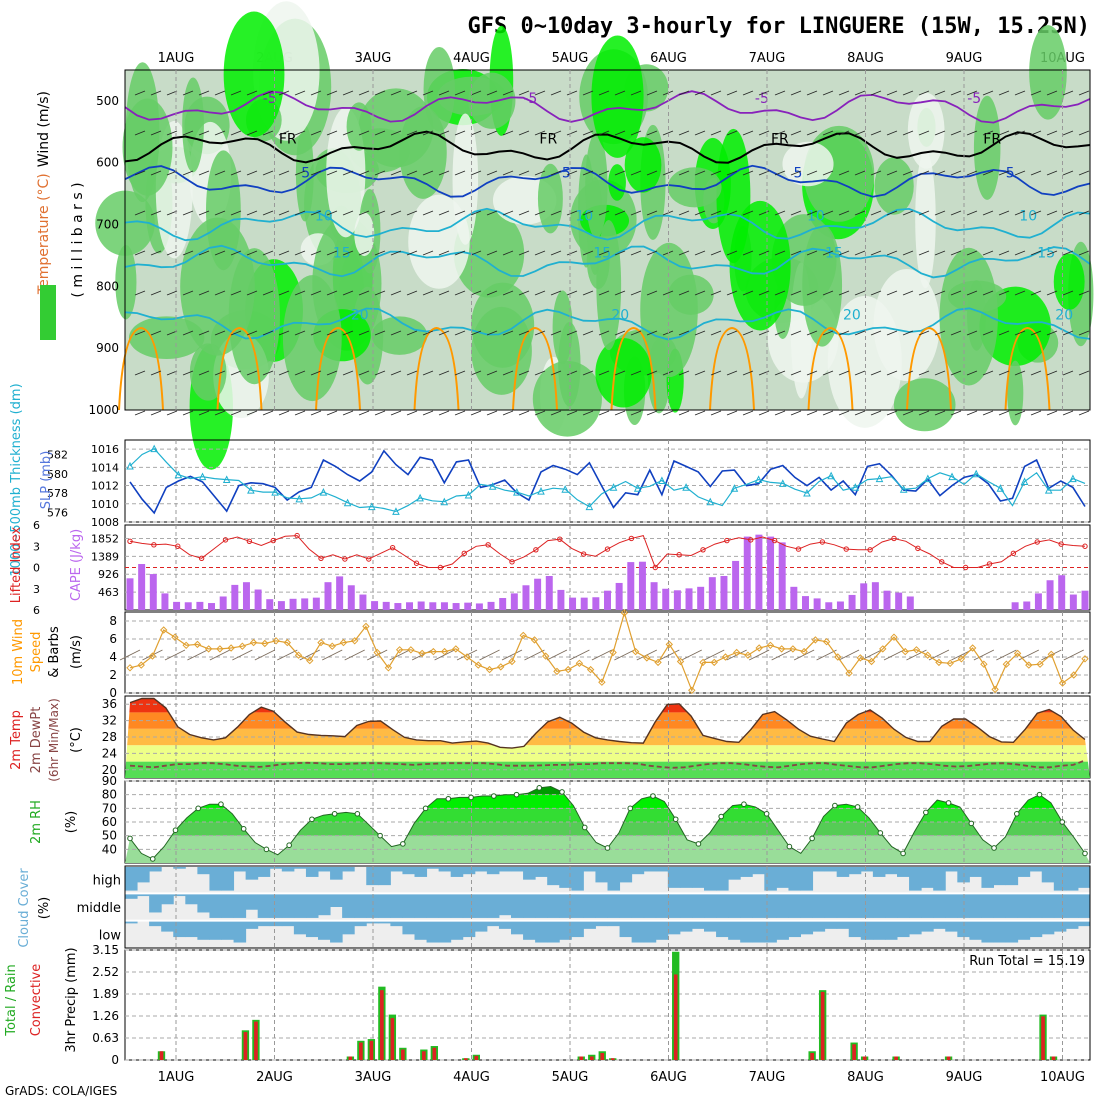  I want to click on precip-tick-3.15: 3.15, so click(105, 950).